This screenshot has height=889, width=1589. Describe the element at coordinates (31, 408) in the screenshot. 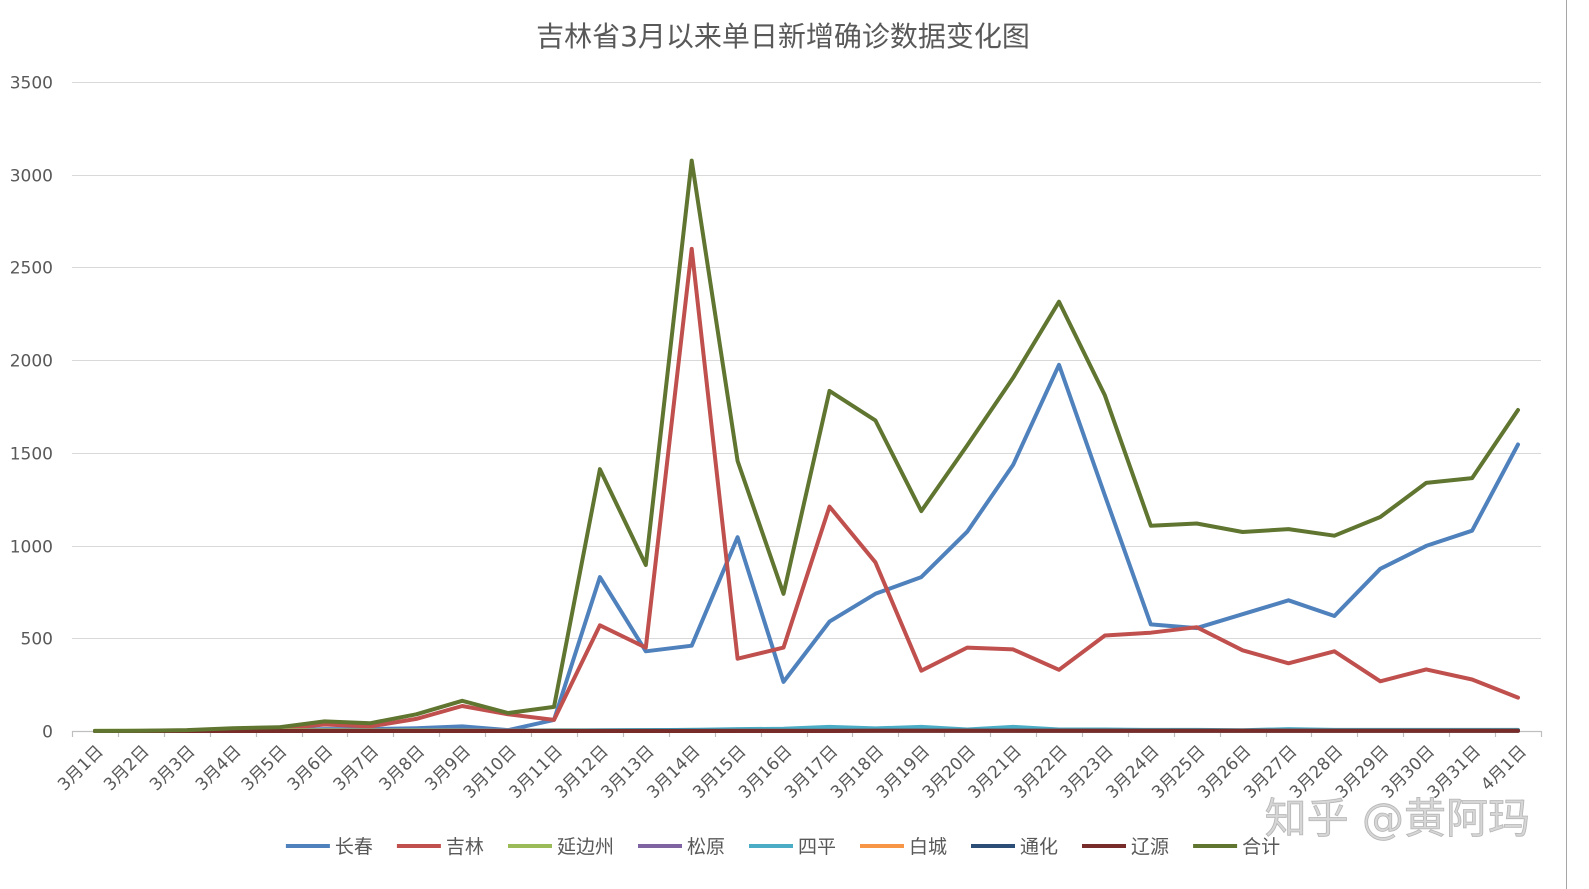

I see `y-axis: 0 500 1000 1500 2000 2500 3000 3500` at that location.